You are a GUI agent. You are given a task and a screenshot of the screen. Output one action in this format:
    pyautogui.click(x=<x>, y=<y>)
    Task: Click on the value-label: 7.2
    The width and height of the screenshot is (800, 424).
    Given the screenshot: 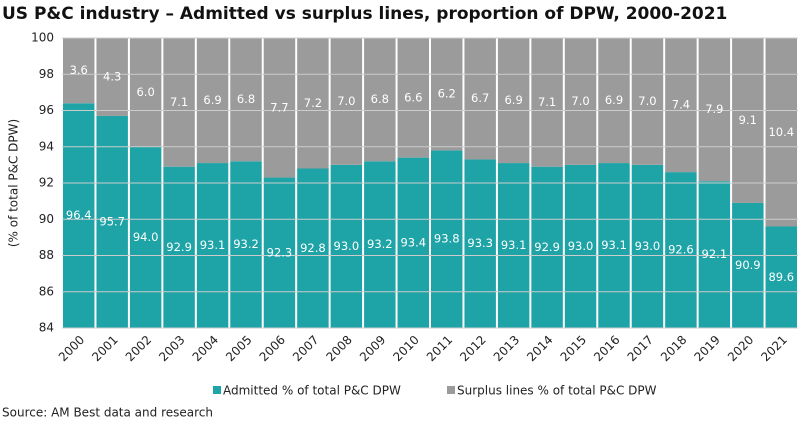 What is the action you would take?
    pyautogui.click(x=313, y=103)
    